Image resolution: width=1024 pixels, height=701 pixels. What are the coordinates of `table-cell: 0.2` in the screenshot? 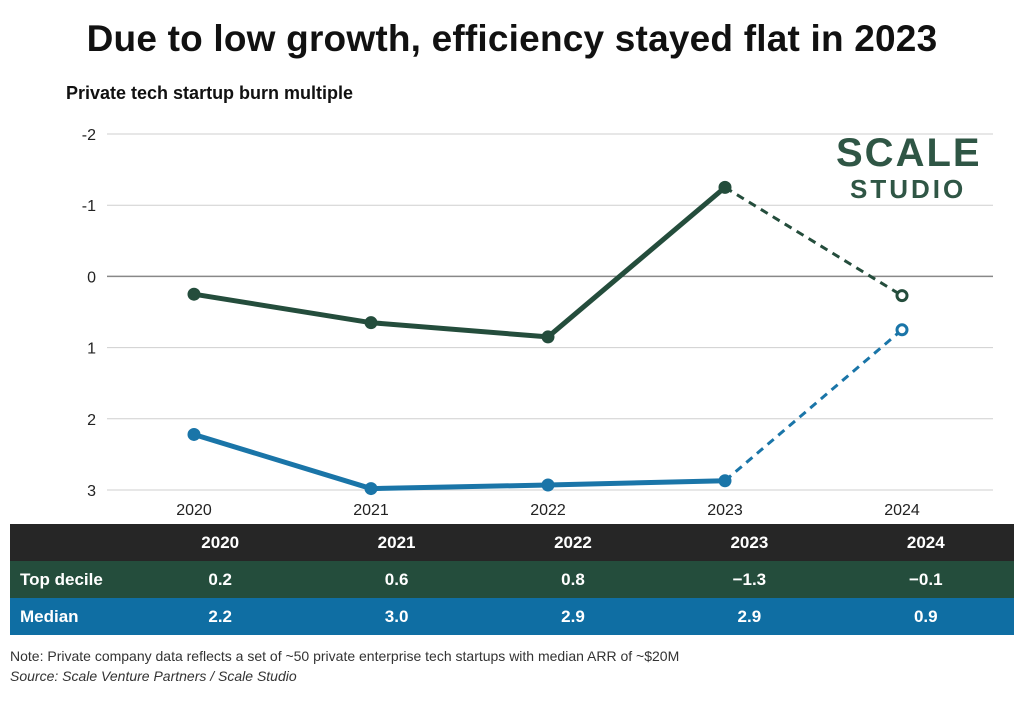 It's located at (220, 579).